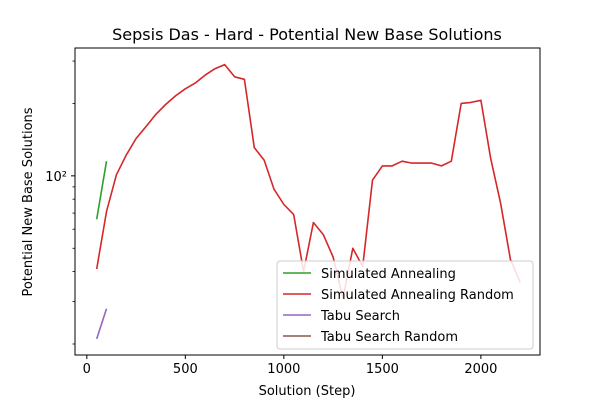 Image resolution: width=600 pixels, height=400 pixels. Describe the element at coordinates (388, 274) in the screenshot. I see `legend-label: Simulated Annealing` at that location.